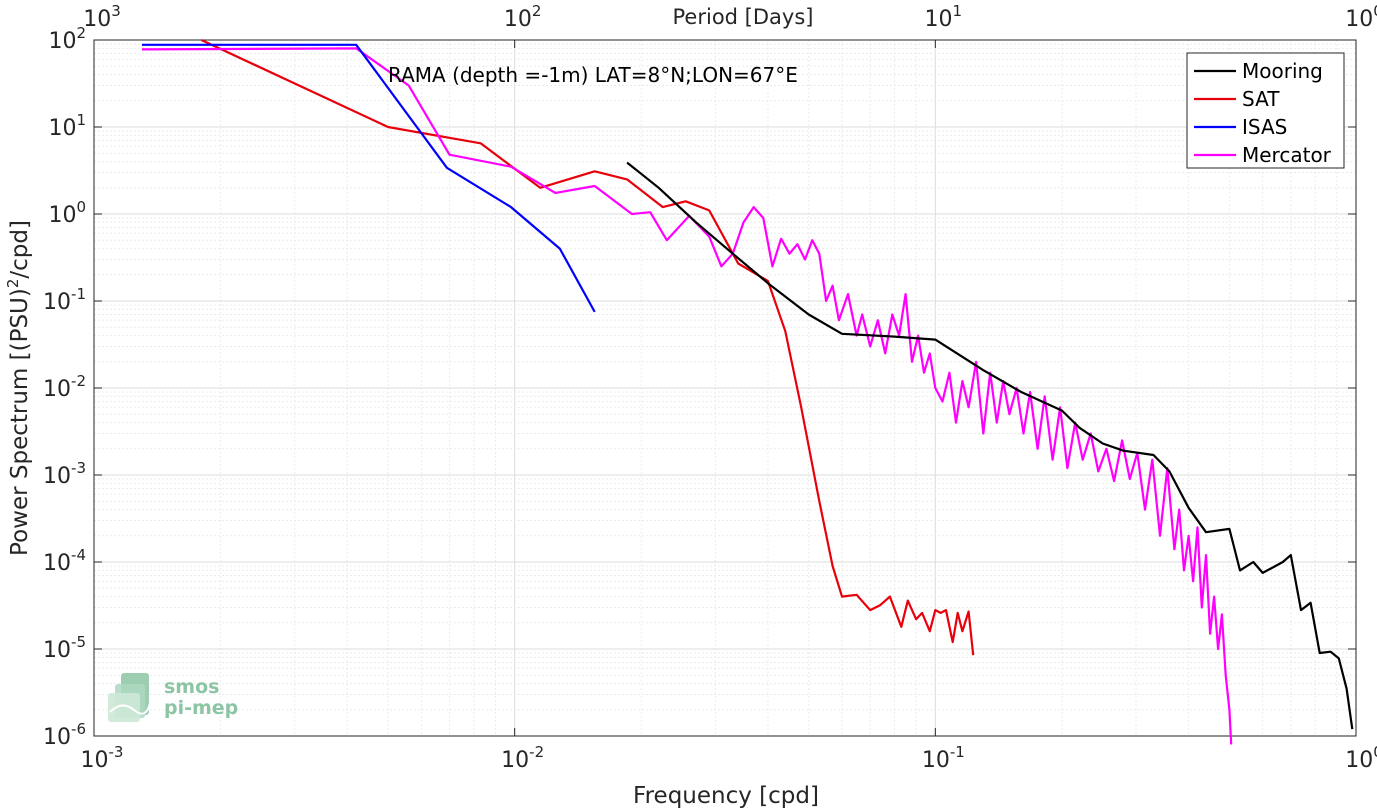  I want to click on y-tick-label: 10⁻⁴, so click(64, 561).